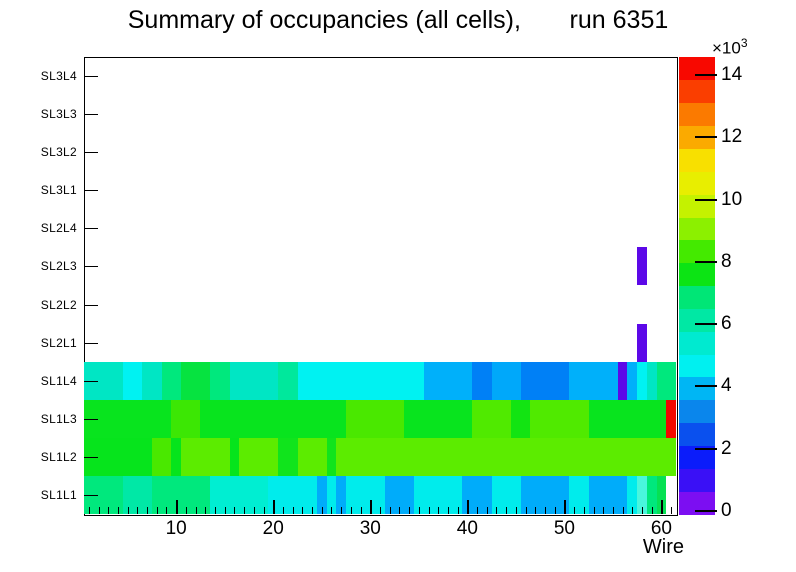 This screenshot has width=796, height=572. Describe the element at coordinates (726, 48) in the screenshot. I see `colorbar-exponent-base: ×10` at that location.